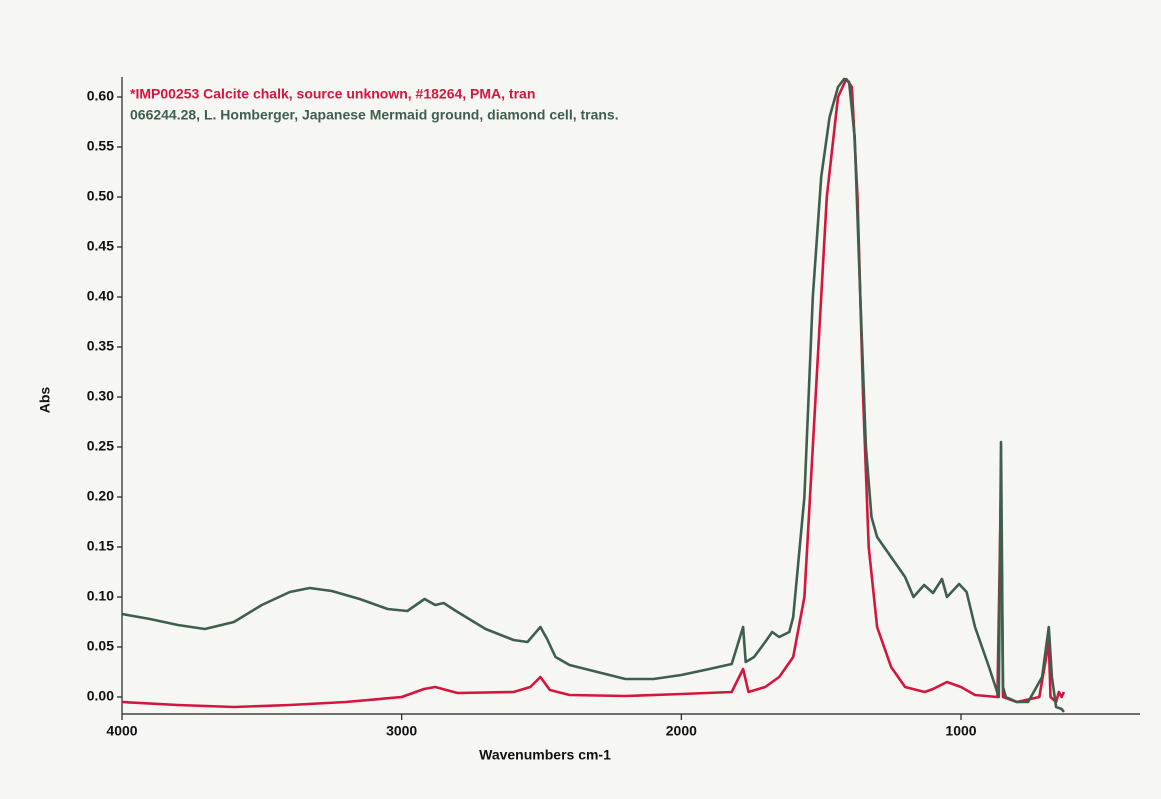 Image resolution: width=1161 pixels, height=799 pixels. I want to click on x-tick-label: 1000, so click(960, 731).